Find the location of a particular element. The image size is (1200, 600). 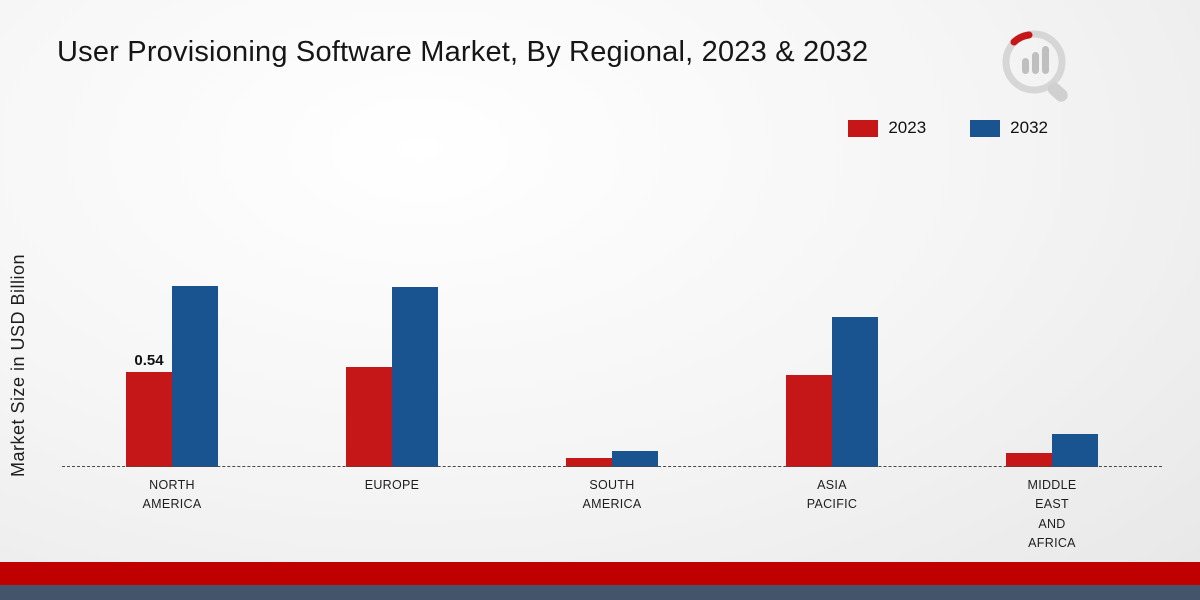

logo-ring is located at coordinates (1034, 62).